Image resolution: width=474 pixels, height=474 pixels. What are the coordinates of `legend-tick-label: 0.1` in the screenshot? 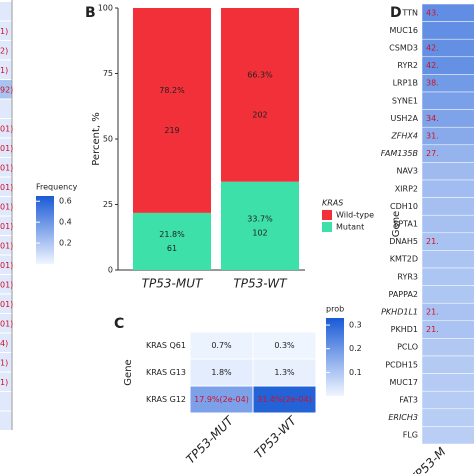 It's located at (355, 372).